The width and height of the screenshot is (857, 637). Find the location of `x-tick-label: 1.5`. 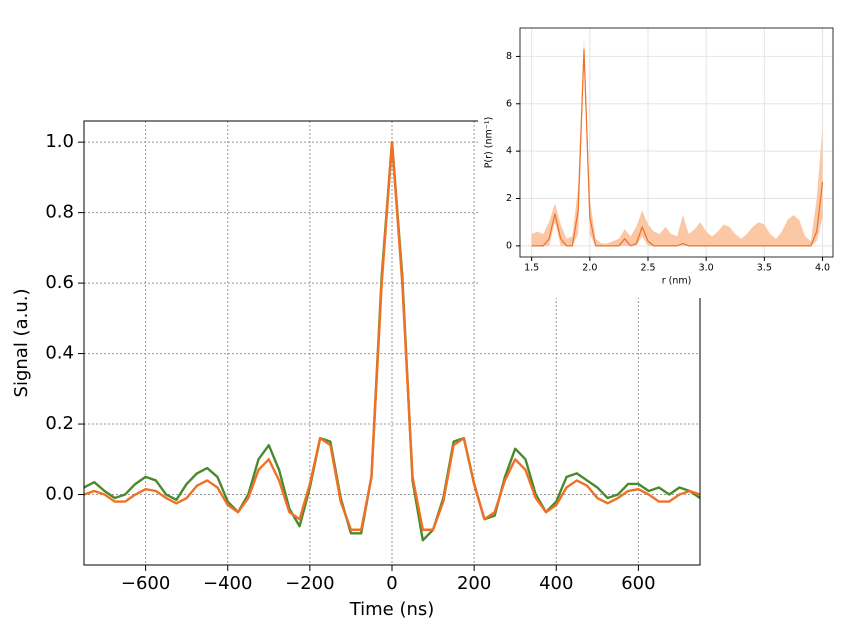

x-tick-label: 1.5 is located at coordinates (531, 268).